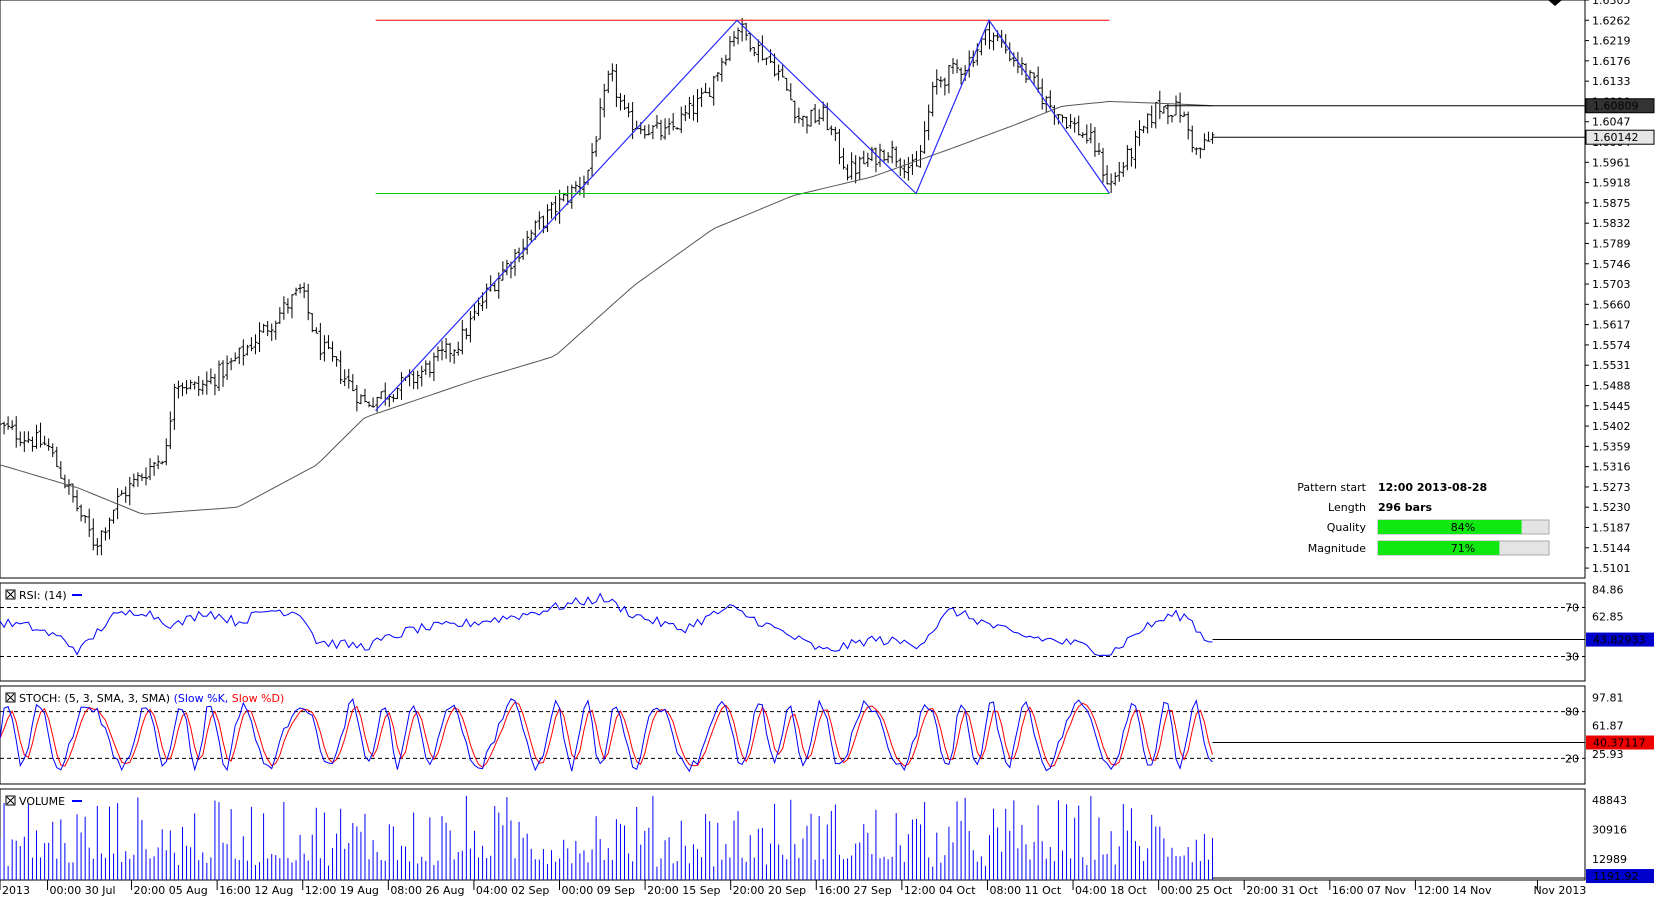 The width and height of the screenshot is (1655, 897). I want to click on scroll-down-icon, so click(1555, 3).